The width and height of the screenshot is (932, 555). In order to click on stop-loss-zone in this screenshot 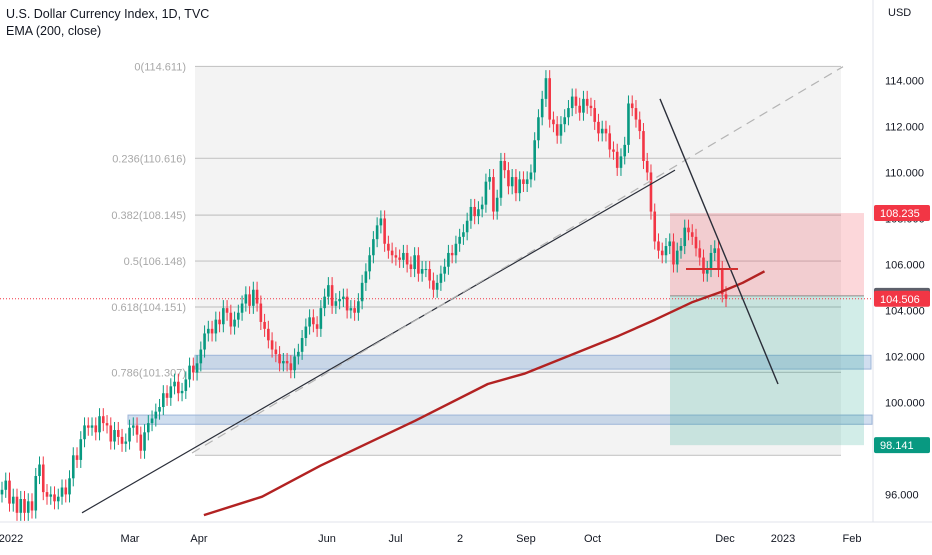, I will do `click(767, 254)`.